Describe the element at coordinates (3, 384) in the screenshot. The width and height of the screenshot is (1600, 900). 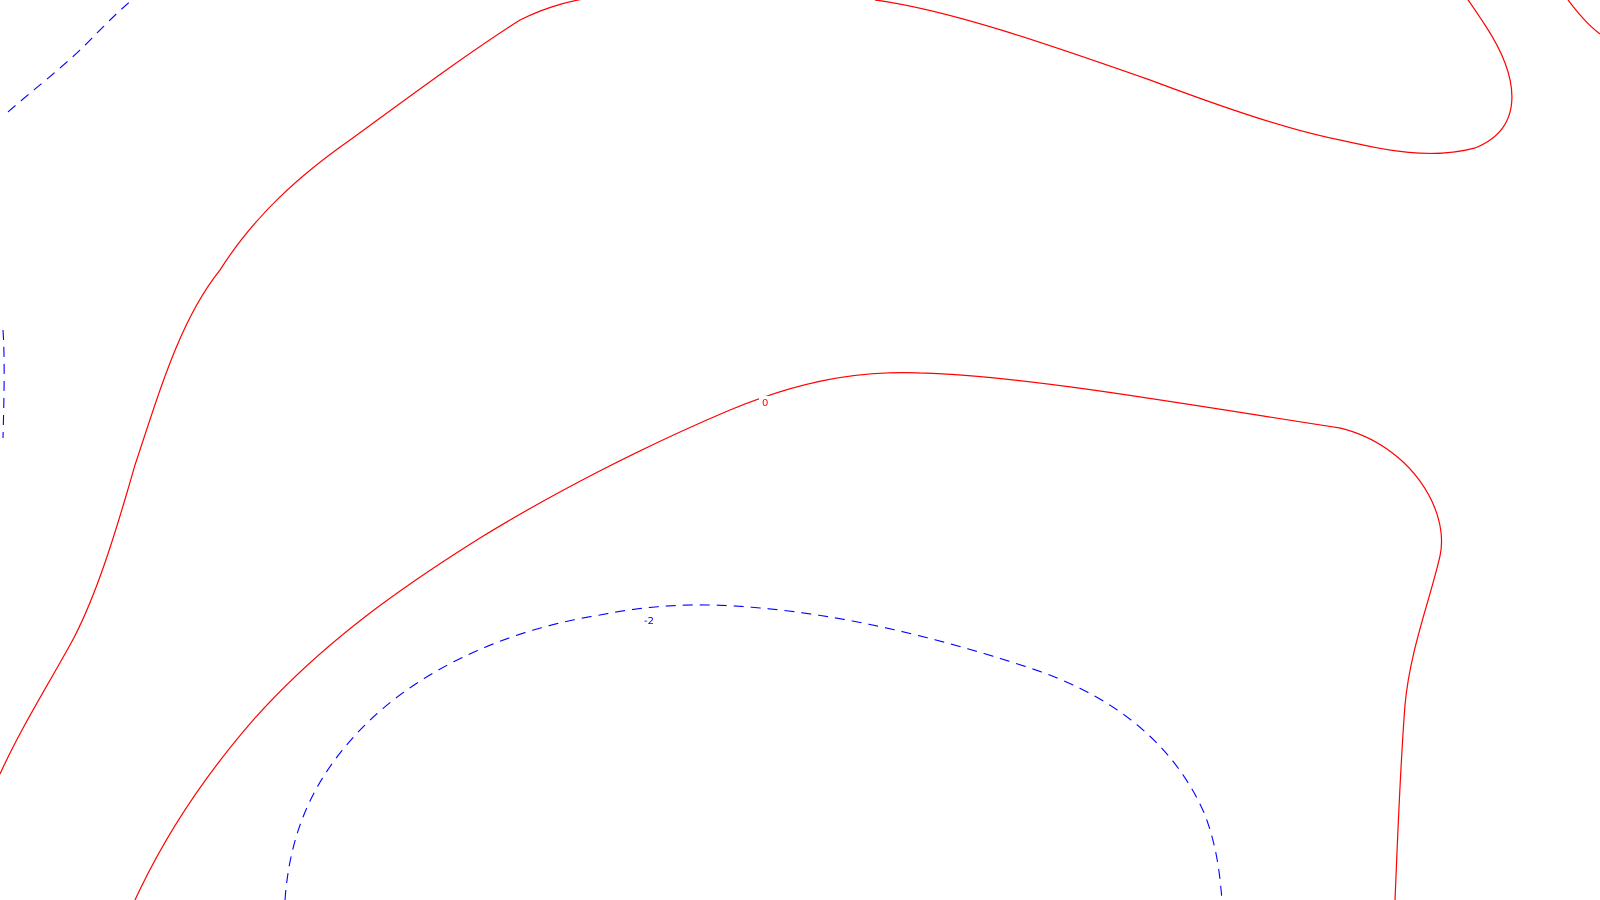
I see `negative-contour-left-edge` at that location.